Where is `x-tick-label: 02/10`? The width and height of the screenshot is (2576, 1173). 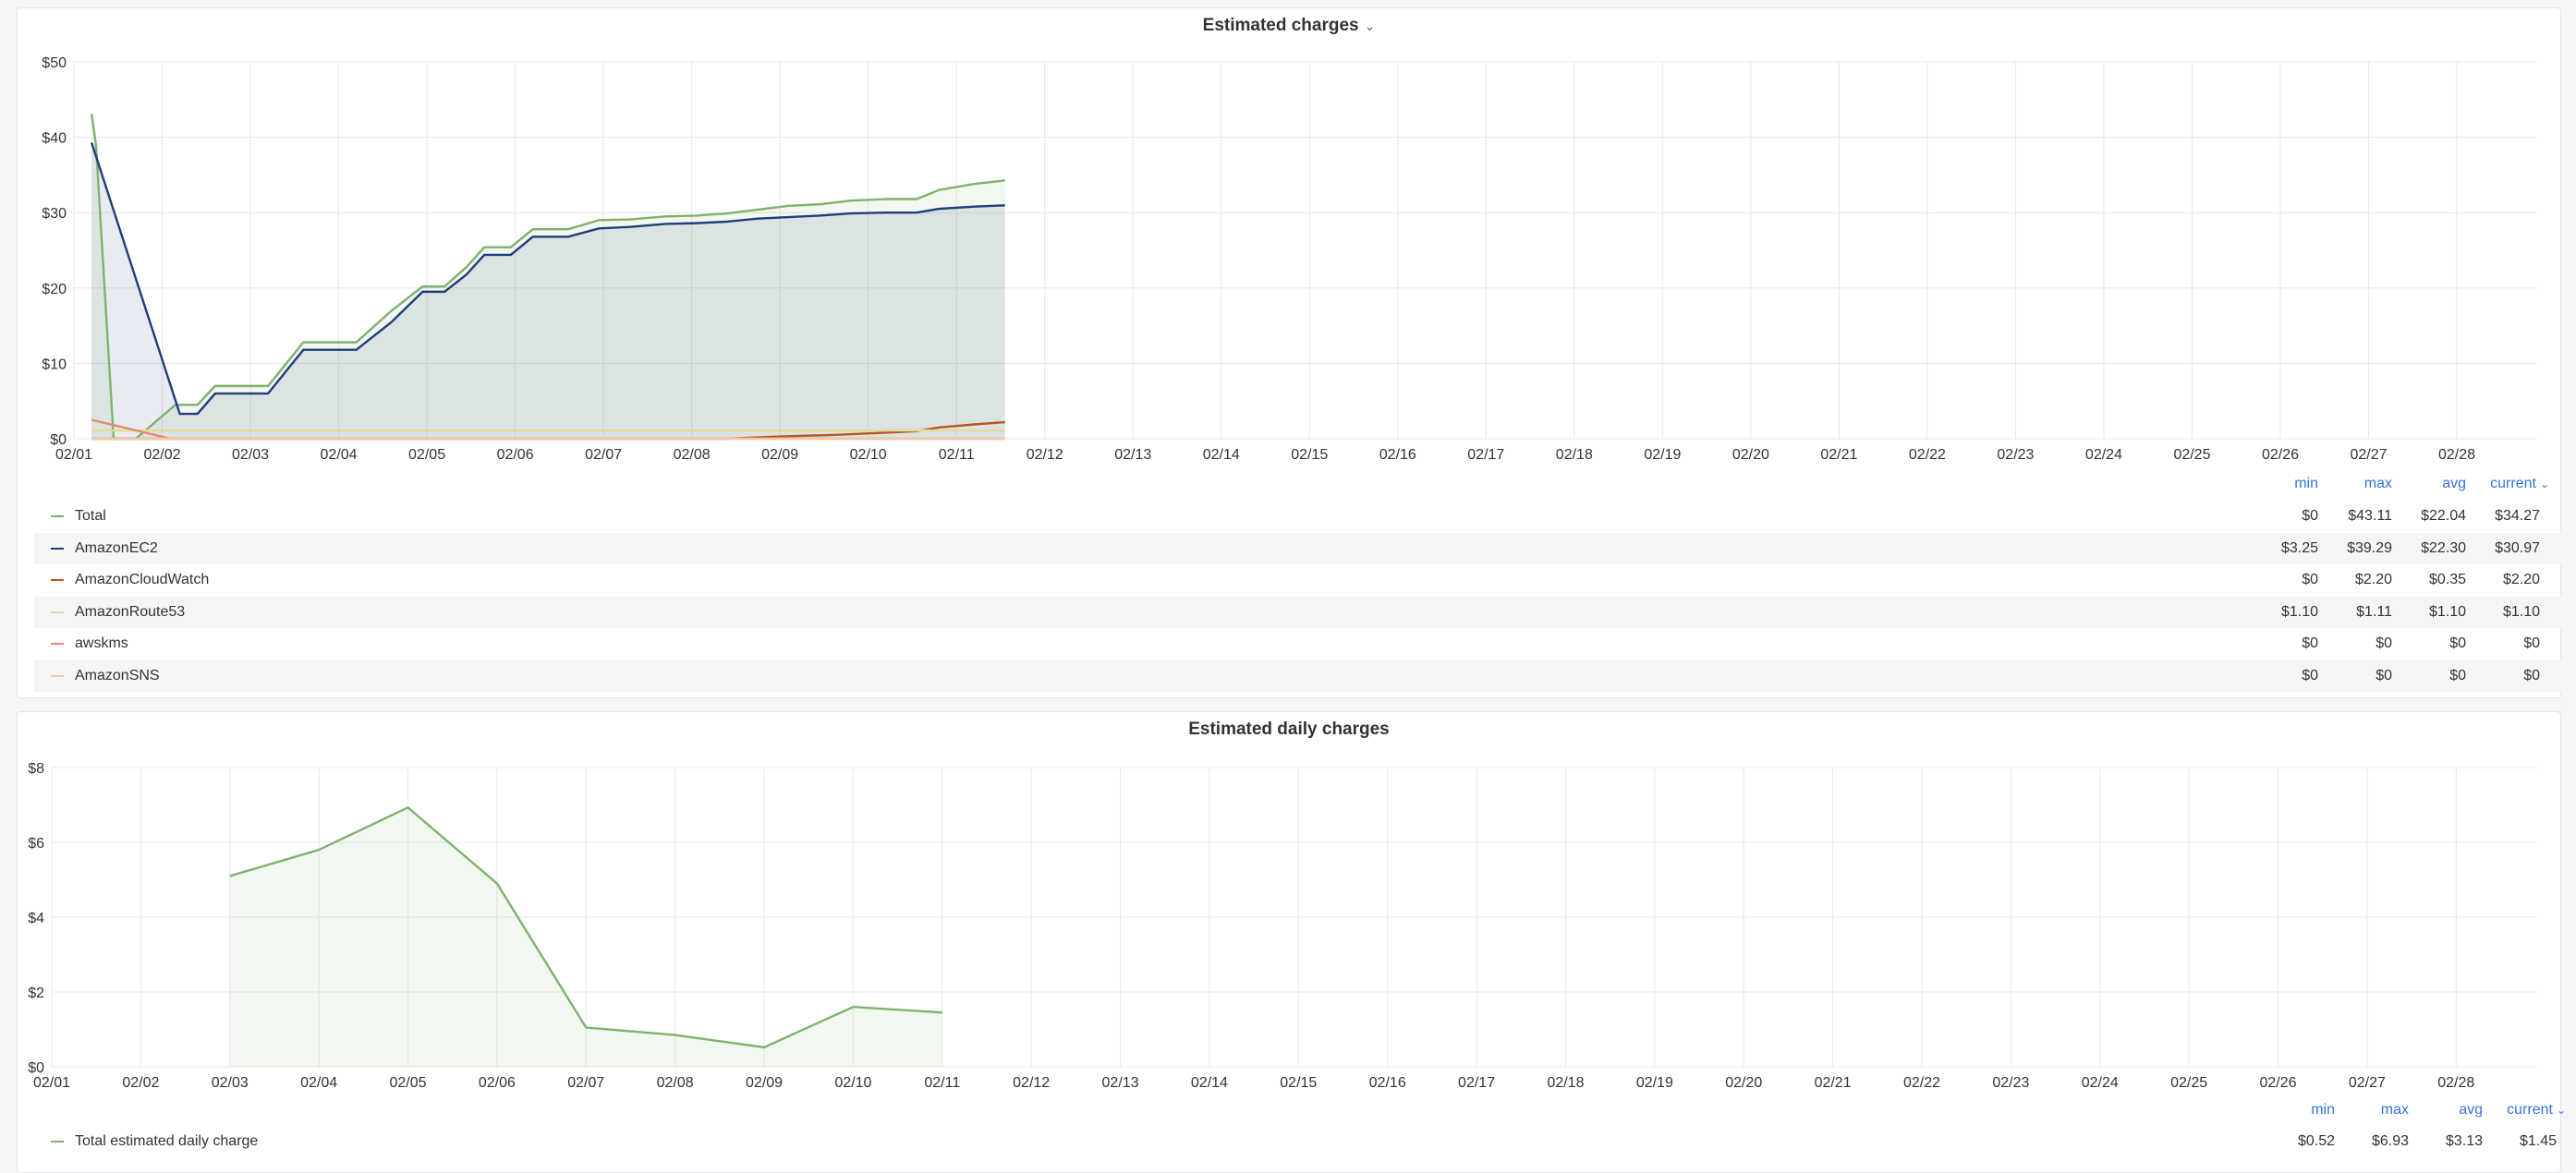 x-tick-label: 02/10 is located at coordinates (868, 455).